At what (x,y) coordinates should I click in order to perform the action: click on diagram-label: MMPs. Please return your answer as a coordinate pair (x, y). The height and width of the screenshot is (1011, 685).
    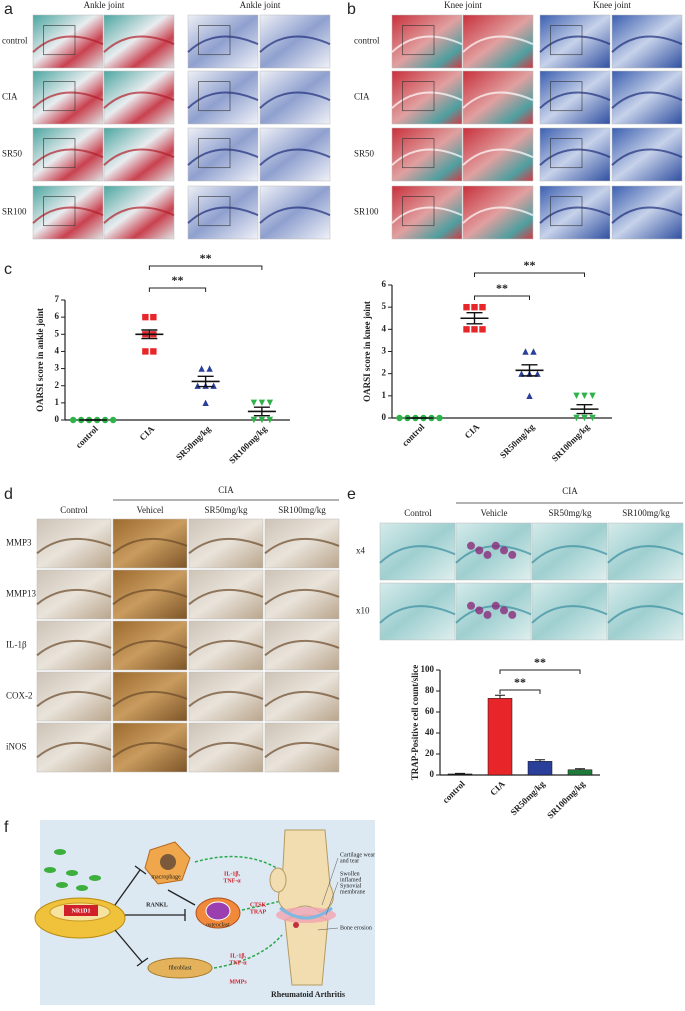
    Looking at the image, I should click on (238, 982).